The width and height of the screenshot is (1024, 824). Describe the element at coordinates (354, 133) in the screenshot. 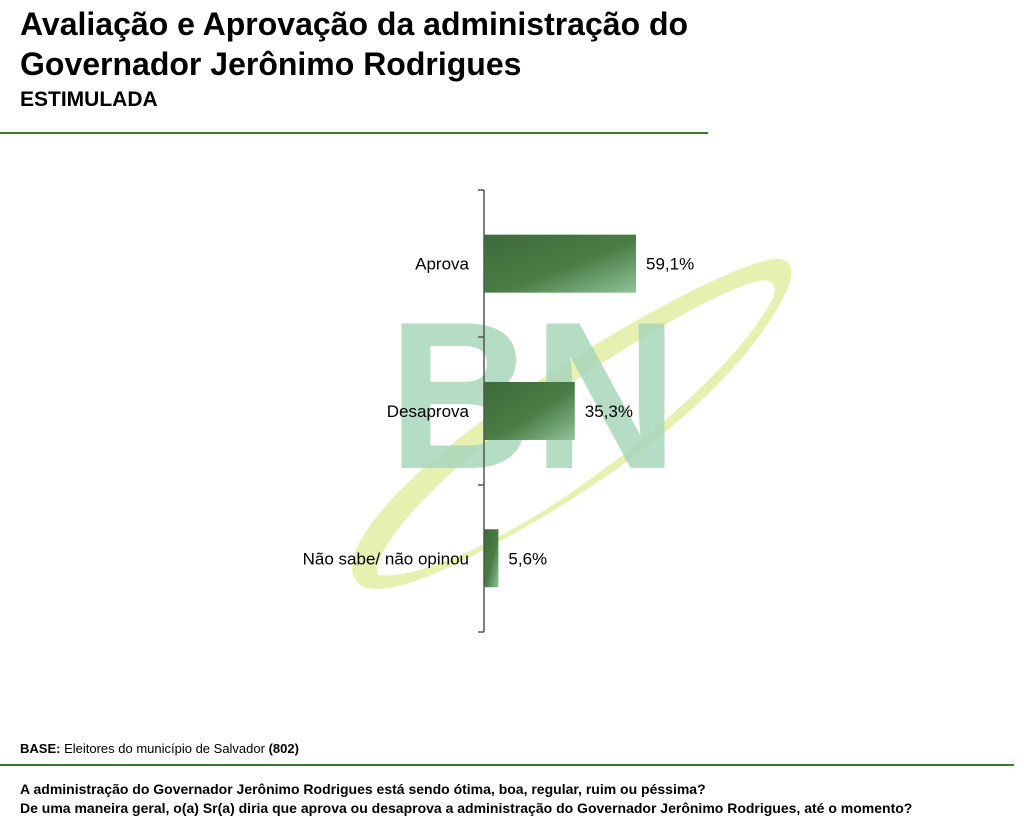

I see `header-divider` at that location.